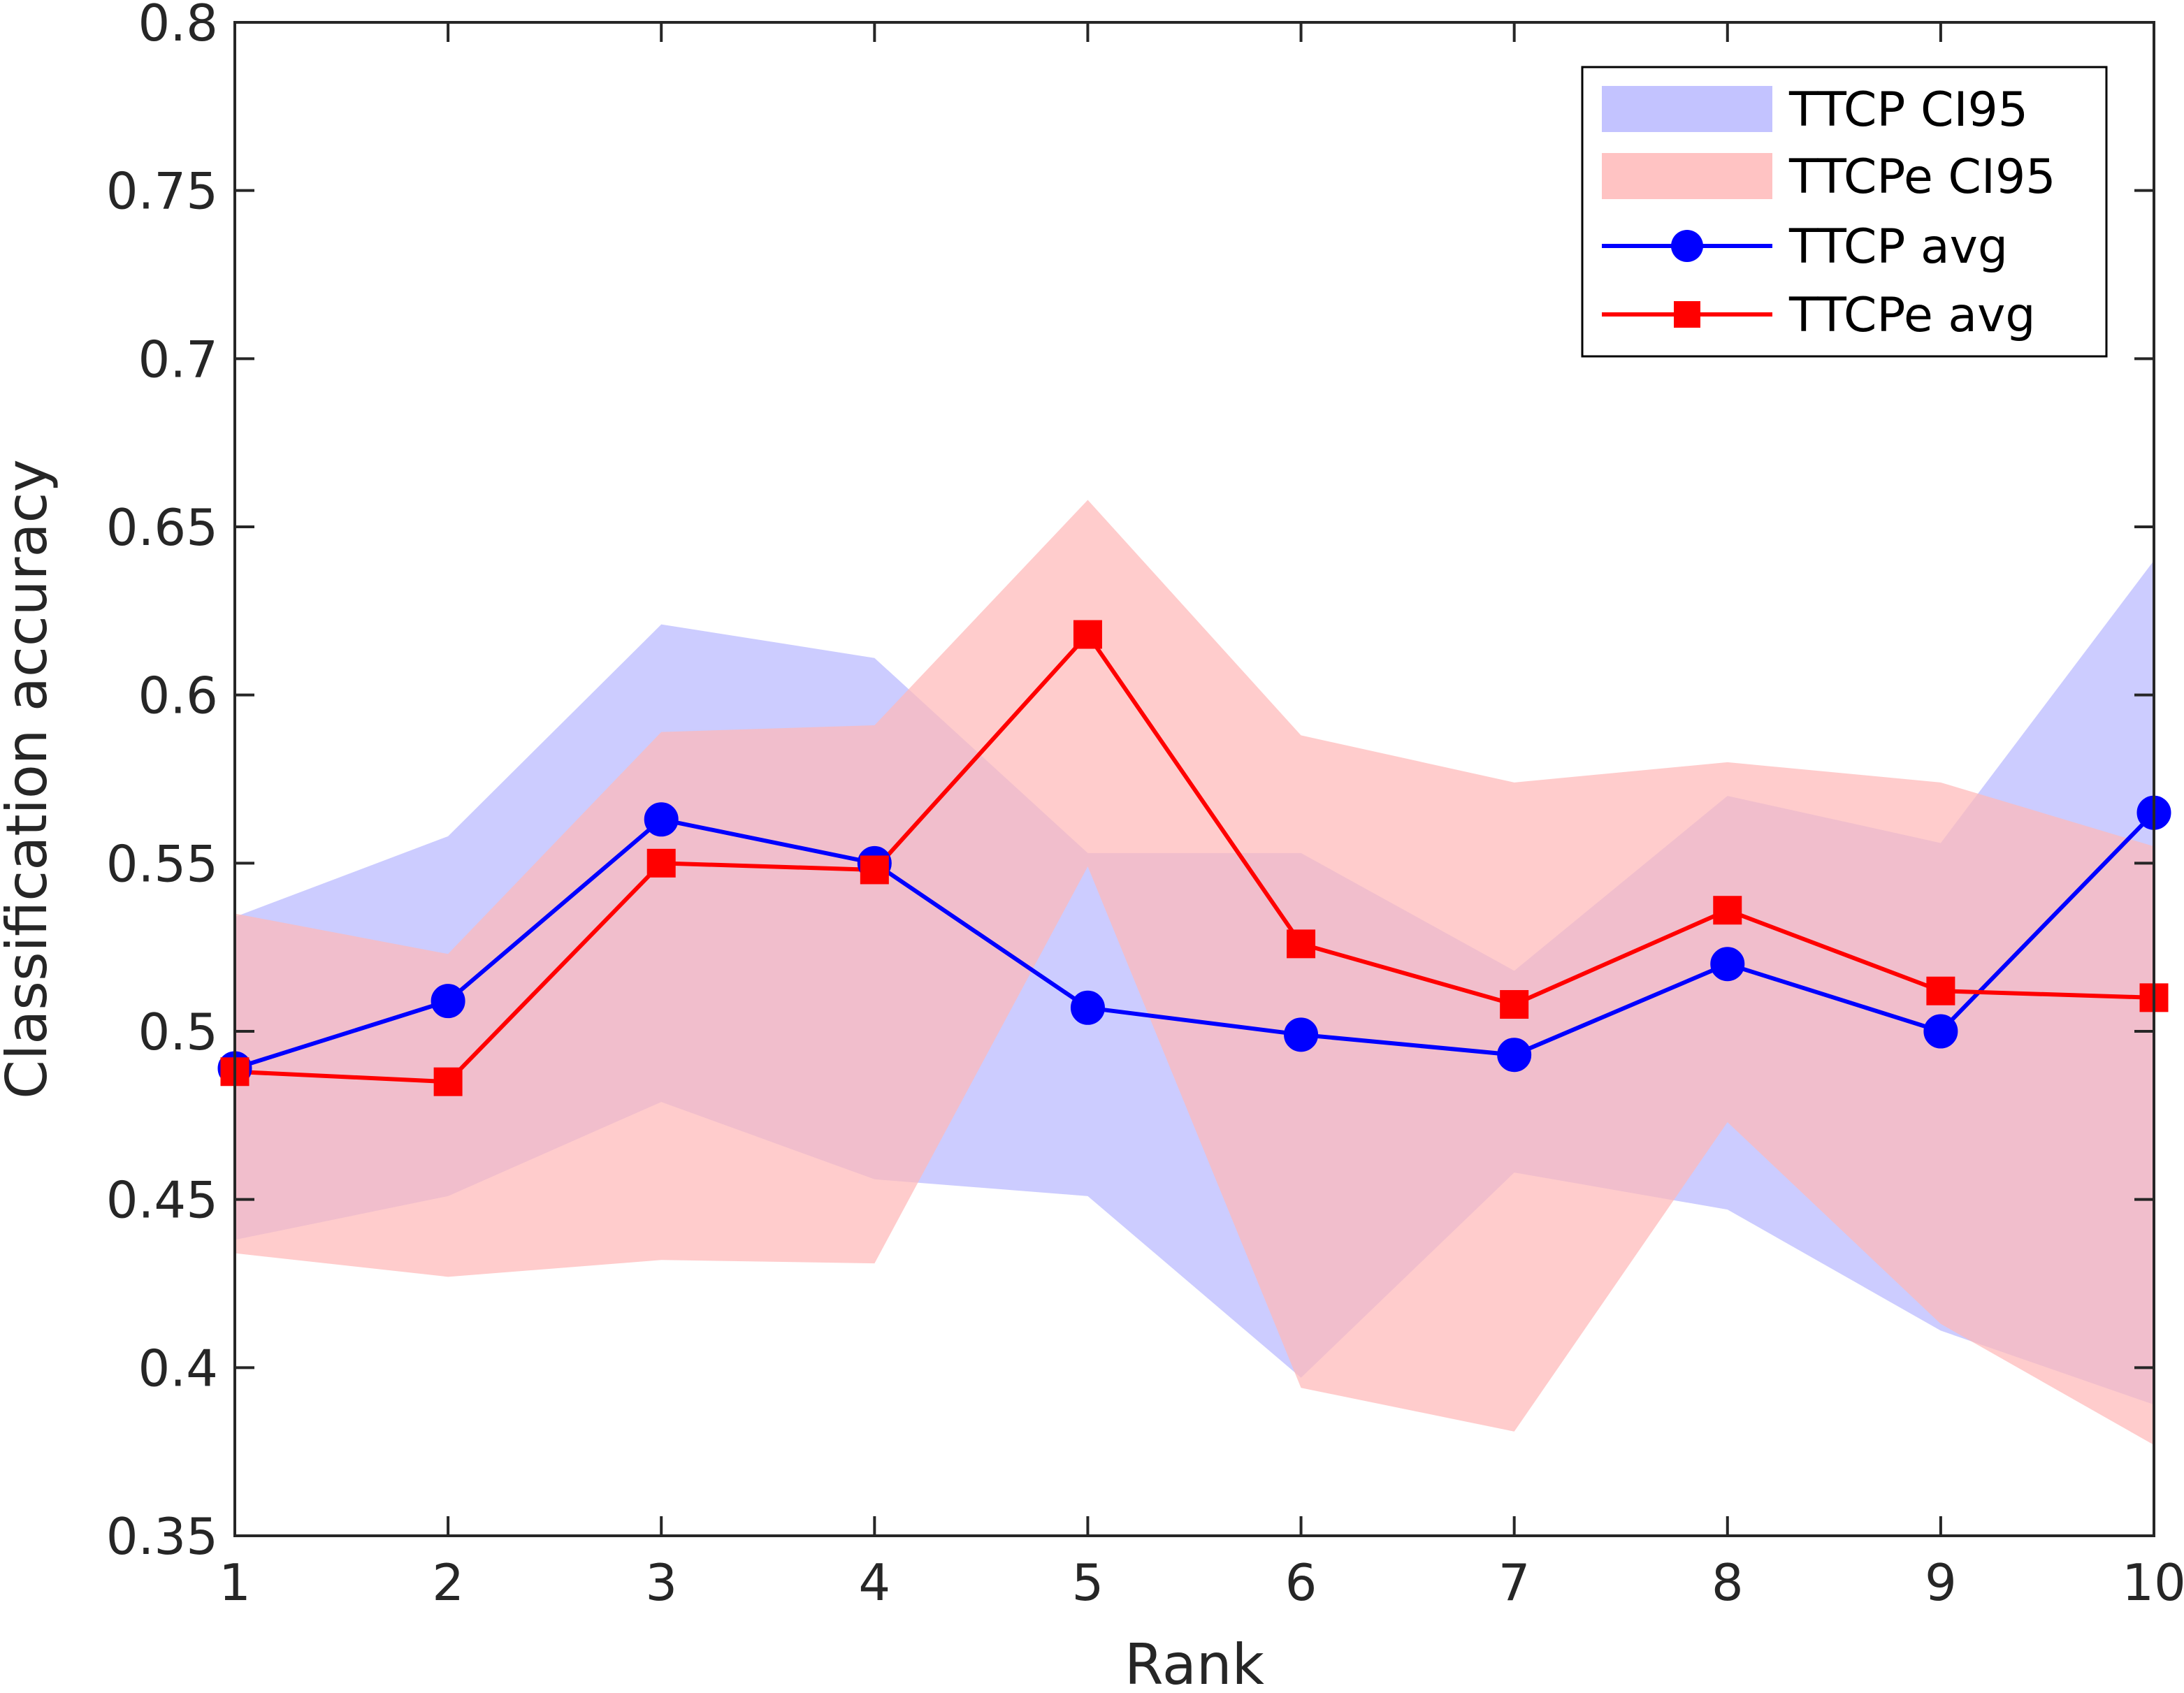 The height and width of the screenshot is (1693, 2184). I want to click on x-tick-label: 1, so click(235, 1582).